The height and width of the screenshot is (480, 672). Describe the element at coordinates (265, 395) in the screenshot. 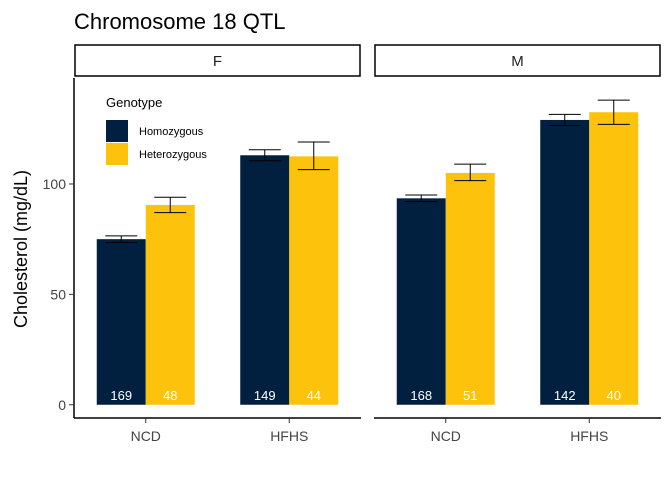

I see `bar-count-label: 149` at that location.